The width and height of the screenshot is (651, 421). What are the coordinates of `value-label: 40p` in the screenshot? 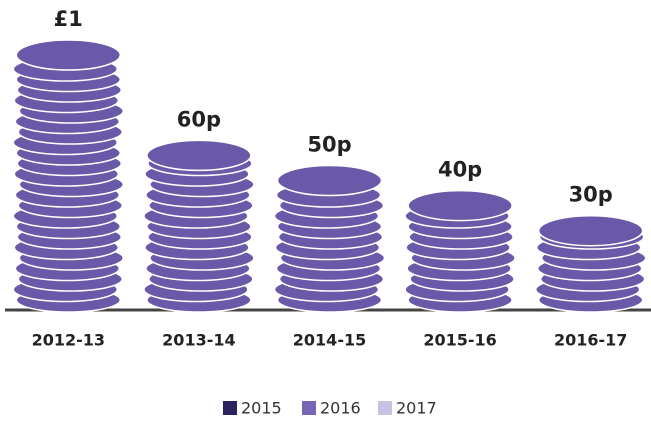 It's located at (460, 170).